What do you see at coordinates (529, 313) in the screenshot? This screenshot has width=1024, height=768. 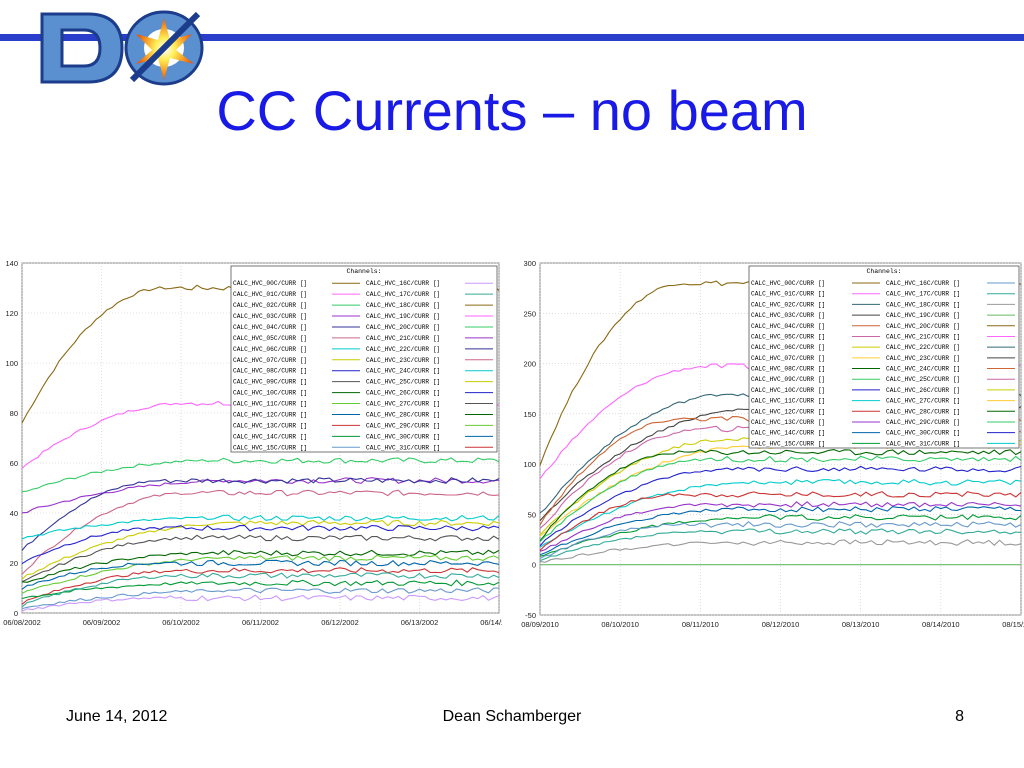 I see `y-tick-label: 250` at bounding box center [529, 313].